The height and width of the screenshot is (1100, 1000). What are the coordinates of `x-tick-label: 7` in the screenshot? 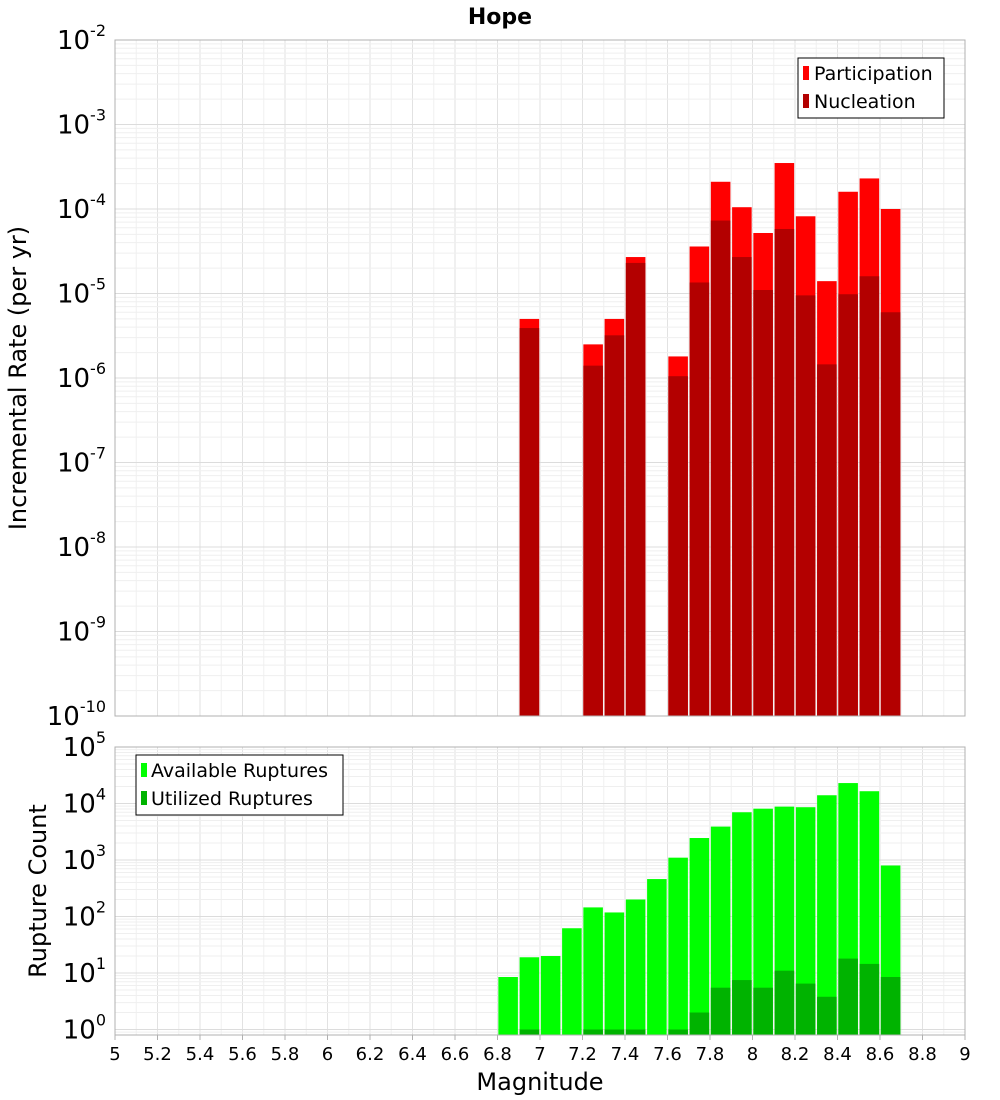 It's located at (539, 1054).